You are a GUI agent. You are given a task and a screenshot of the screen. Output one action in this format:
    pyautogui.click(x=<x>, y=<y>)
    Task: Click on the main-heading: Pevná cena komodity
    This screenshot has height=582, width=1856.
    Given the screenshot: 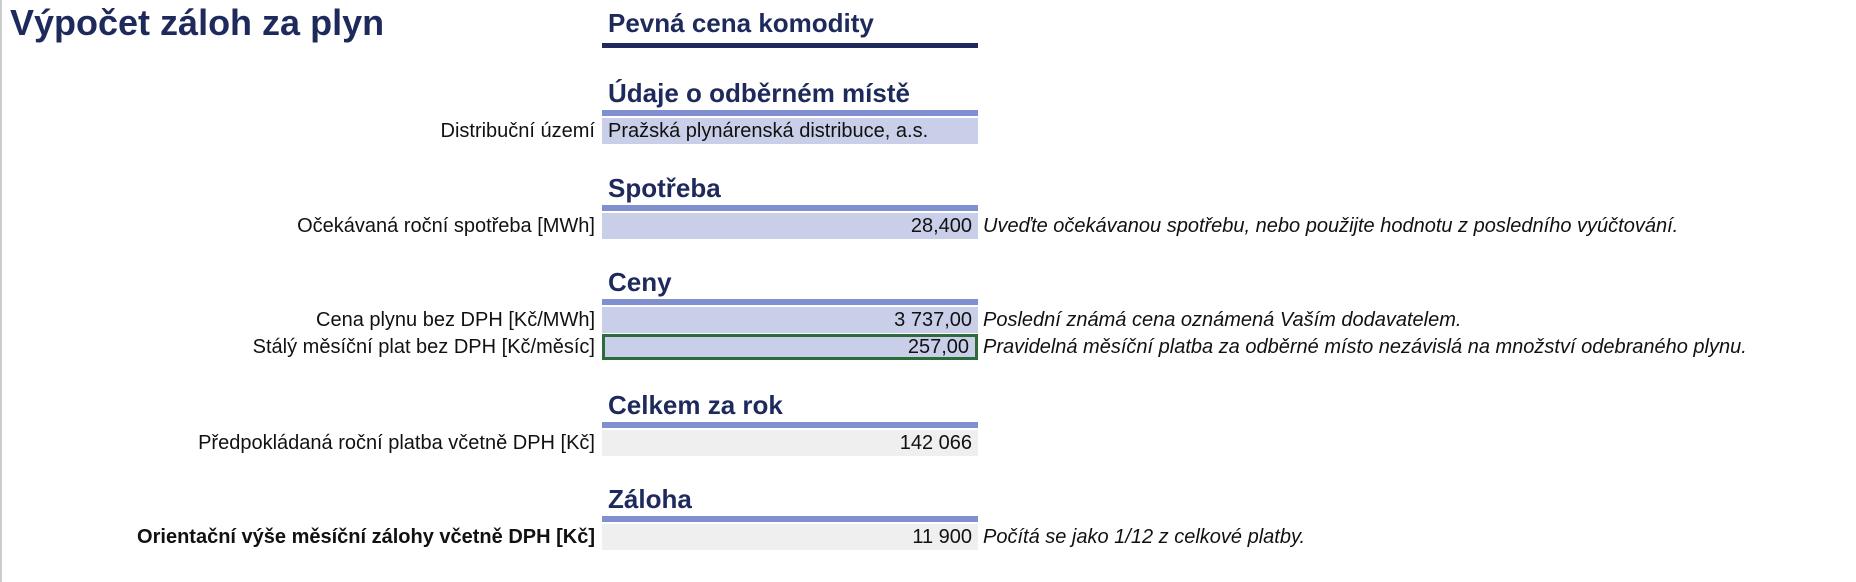 What is the action you would take?
    pyautogui.click(x=741, y=23)
    